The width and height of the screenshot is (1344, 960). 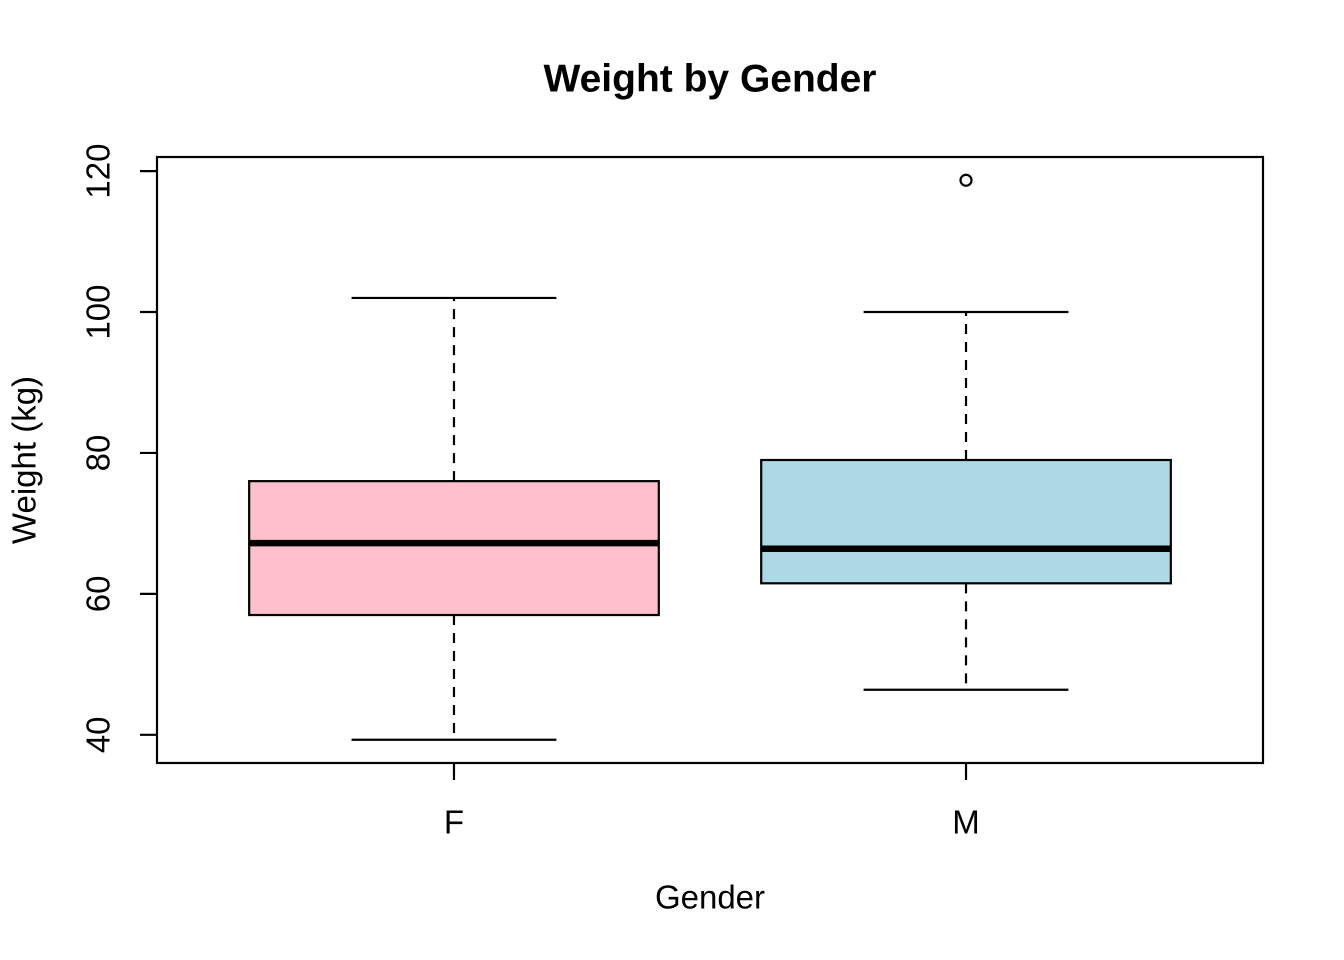 I want to click on y-axis-label: Weight (kg), so click(x=24, y=460).